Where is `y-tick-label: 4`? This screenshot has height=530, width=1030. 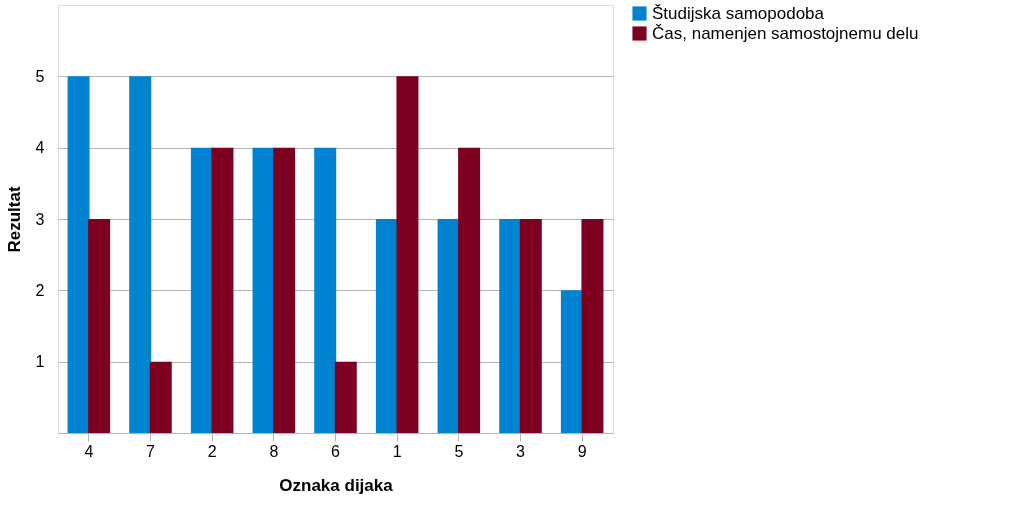
y-tick-label: 4 is located at coordinates (40, 148).